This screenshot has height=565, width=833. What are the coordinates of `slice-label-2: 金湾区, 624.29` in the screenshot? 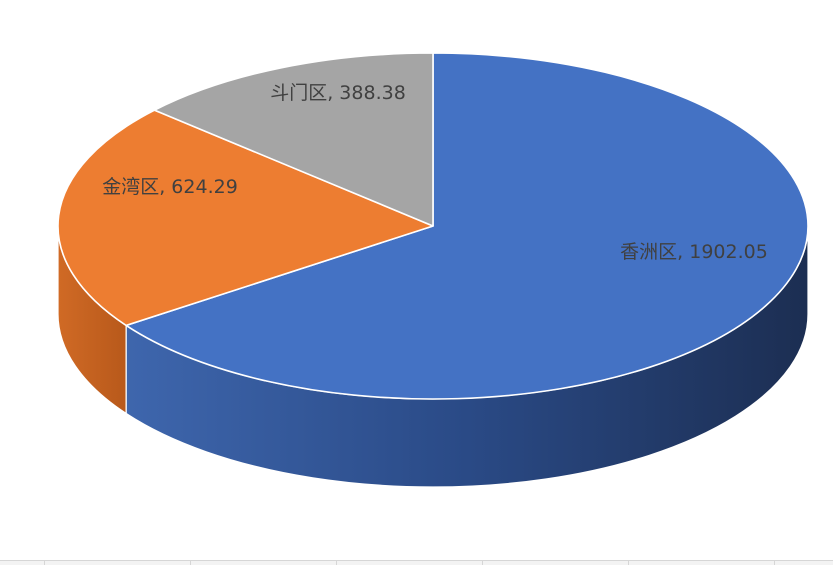 It's located at (170, 187).